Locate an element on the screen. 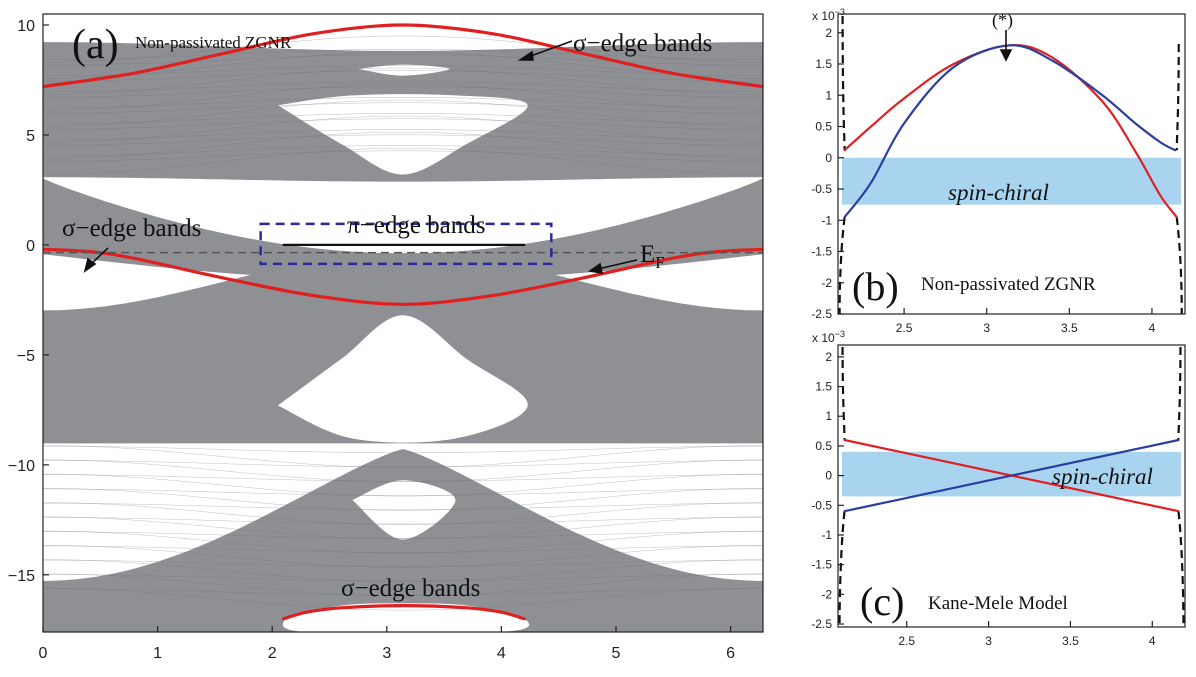 The image size is (1196, 677). fermi-label: EF is located at coordinates (652, 256).